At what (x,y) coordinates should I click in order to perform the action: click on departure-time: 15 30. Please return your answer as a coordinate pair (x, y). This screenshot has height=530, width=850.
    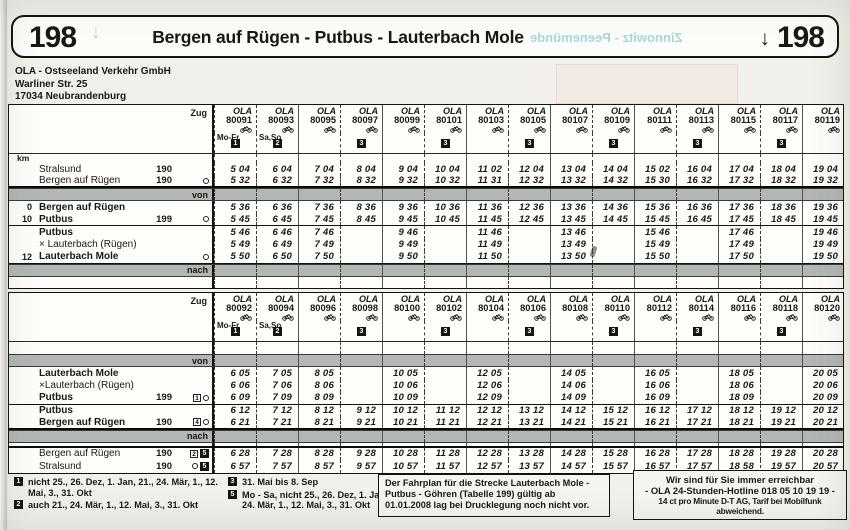
    Looking at the image, I should click on (657, 181).